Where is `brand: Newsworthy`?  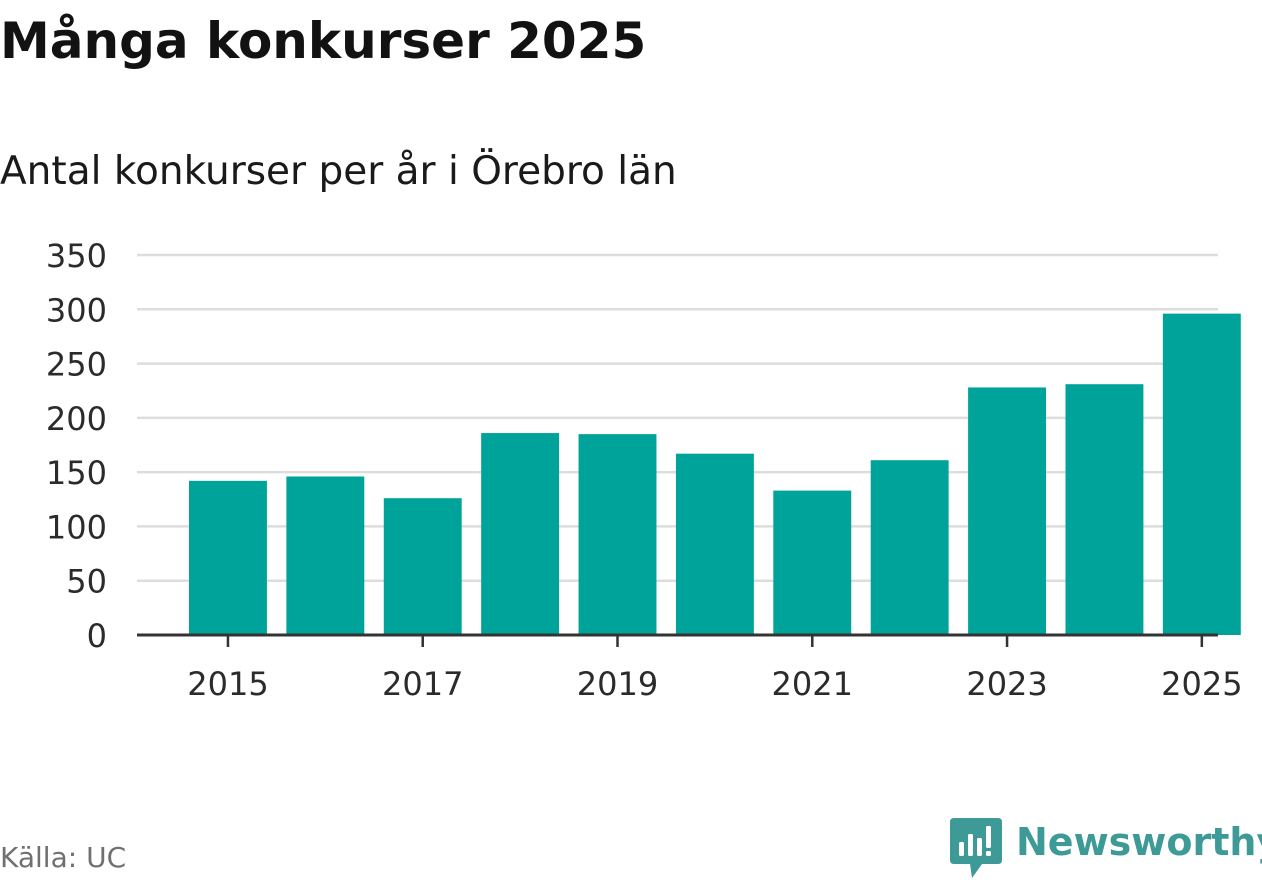
brand: Newsworthy is located at coordinates (1106, 849).